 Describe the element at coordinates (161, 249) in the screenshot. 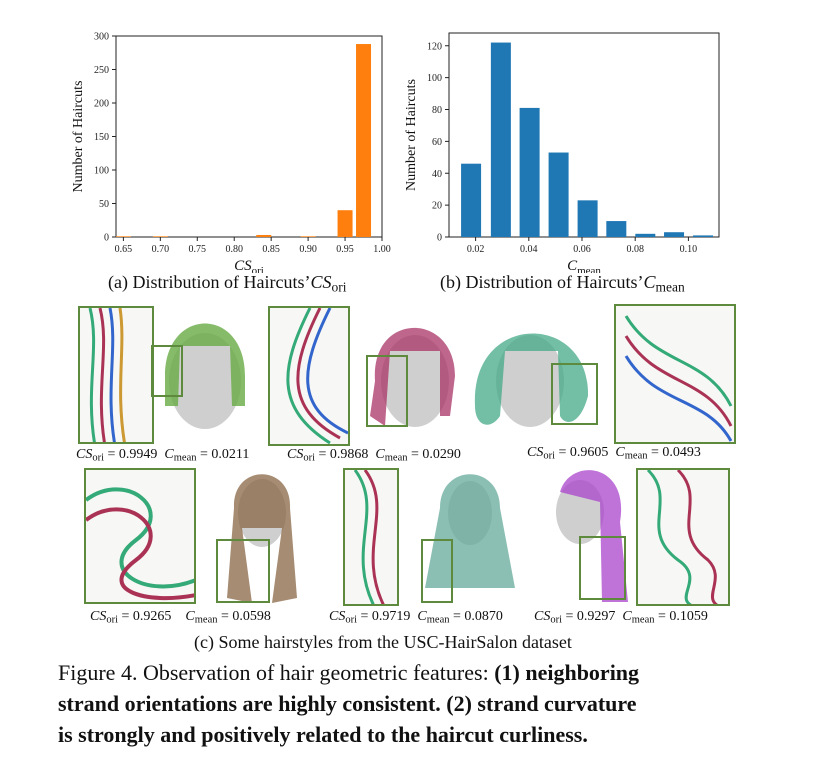

I see `x-tick-label: 0.70` at that location.